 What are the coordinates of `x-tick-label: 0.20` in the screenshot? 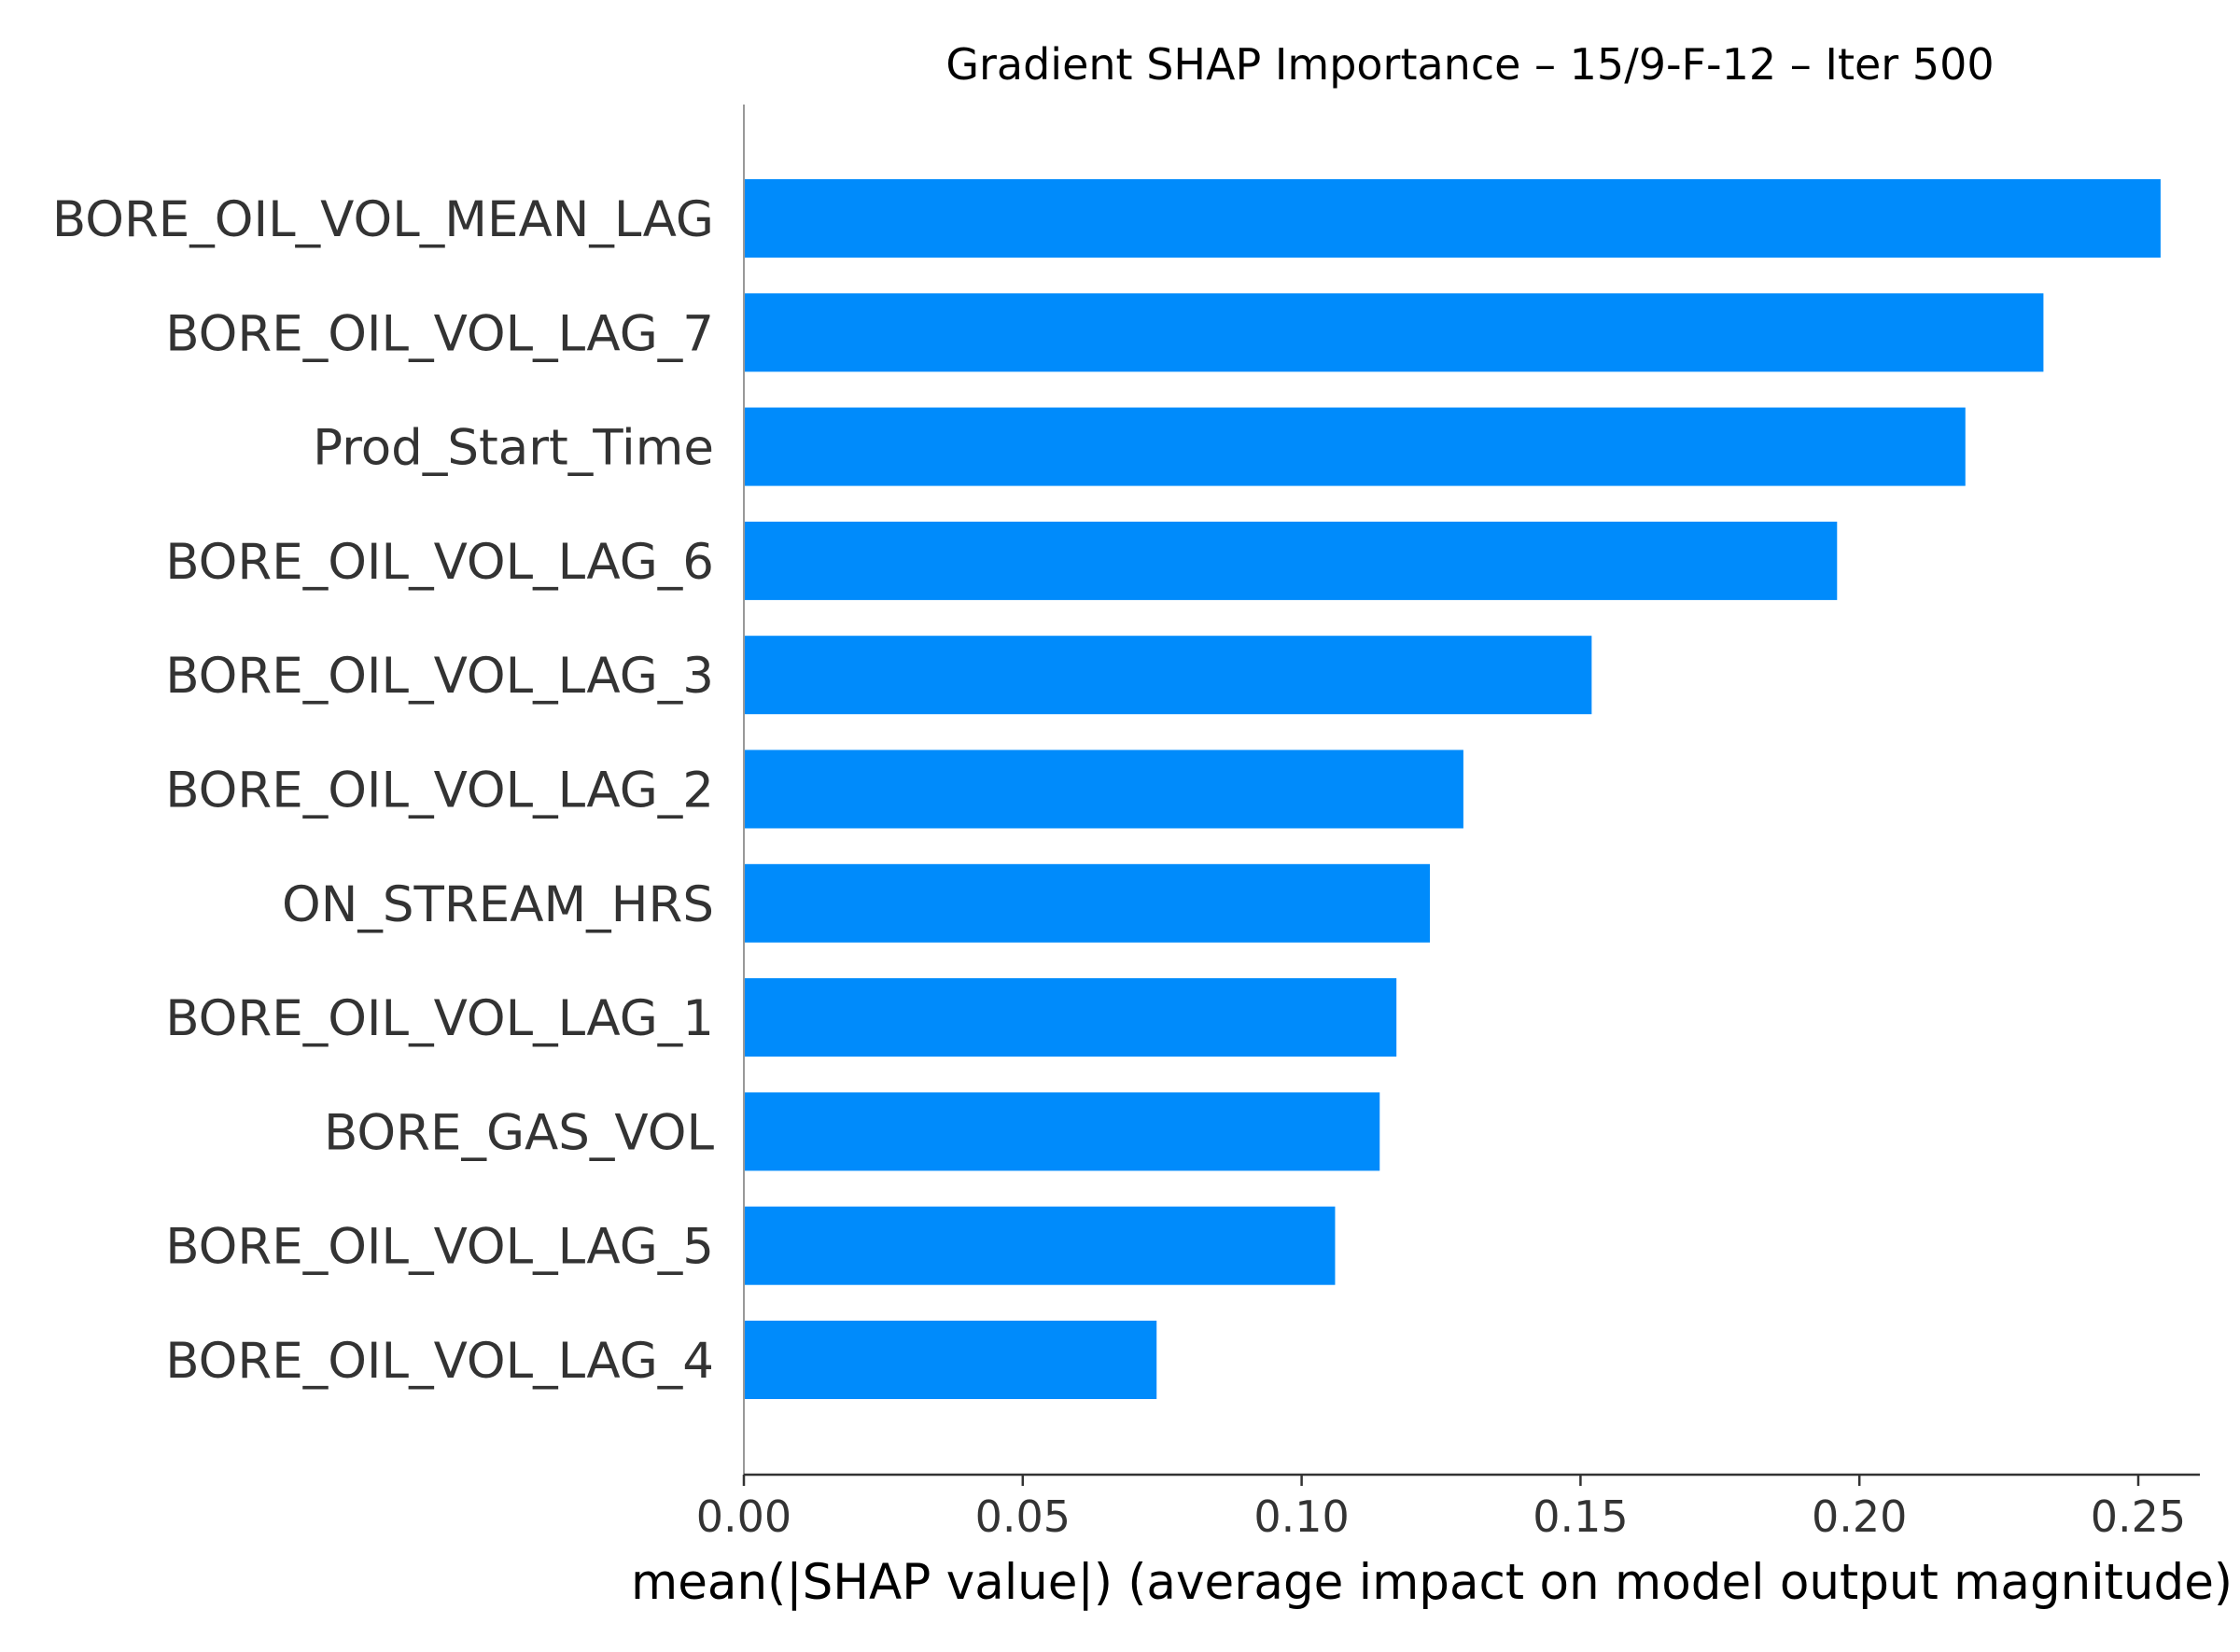 It's located at (1859, 1516).